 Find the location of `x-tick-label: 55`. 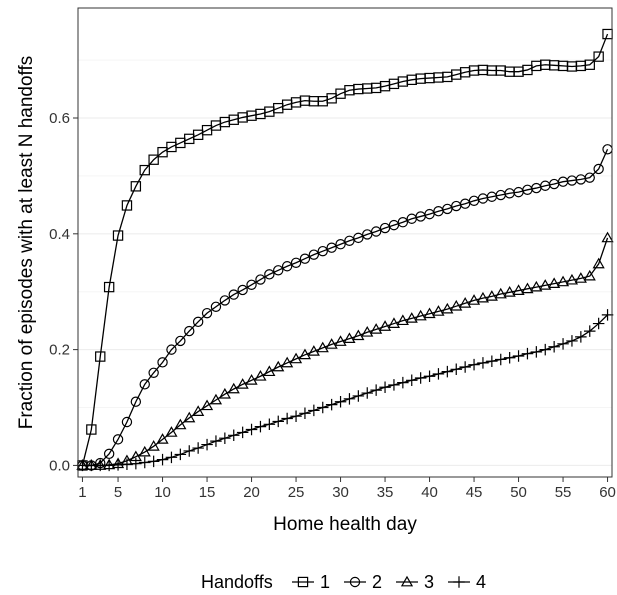

x-tick-label: 55 is located at coordinates (563, 492).